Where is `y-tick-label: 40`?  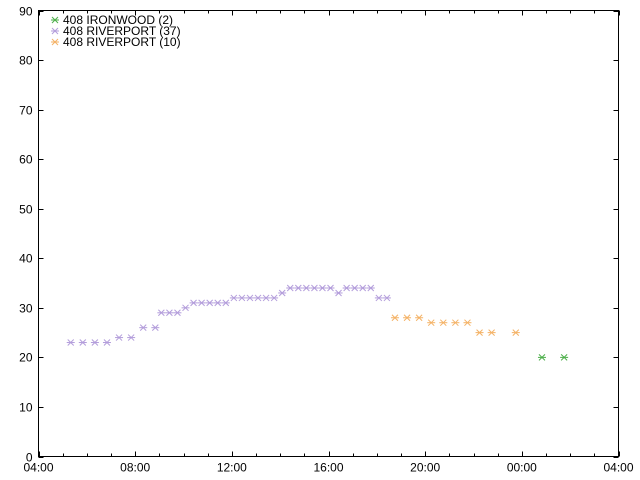
y-tick-label: 40 is located at coordinates (26, 259).